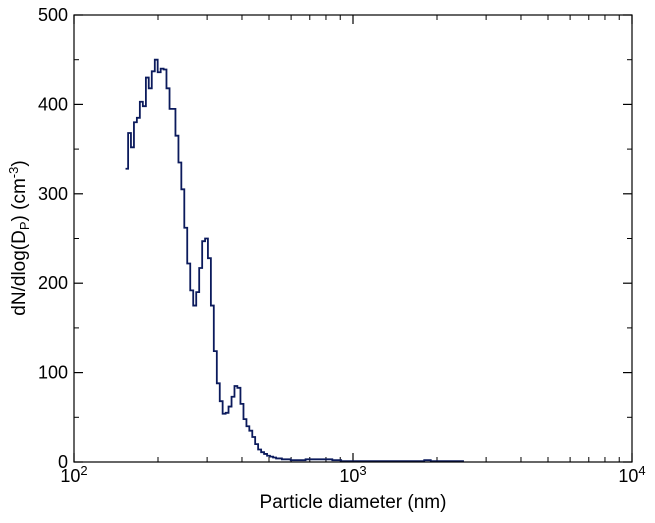 This screenshot has width=655, height=523. Describe the element at coordinates (353, 502) in the screenshot. I see `x-axis-label: Particle diameter (nm)` at that location.